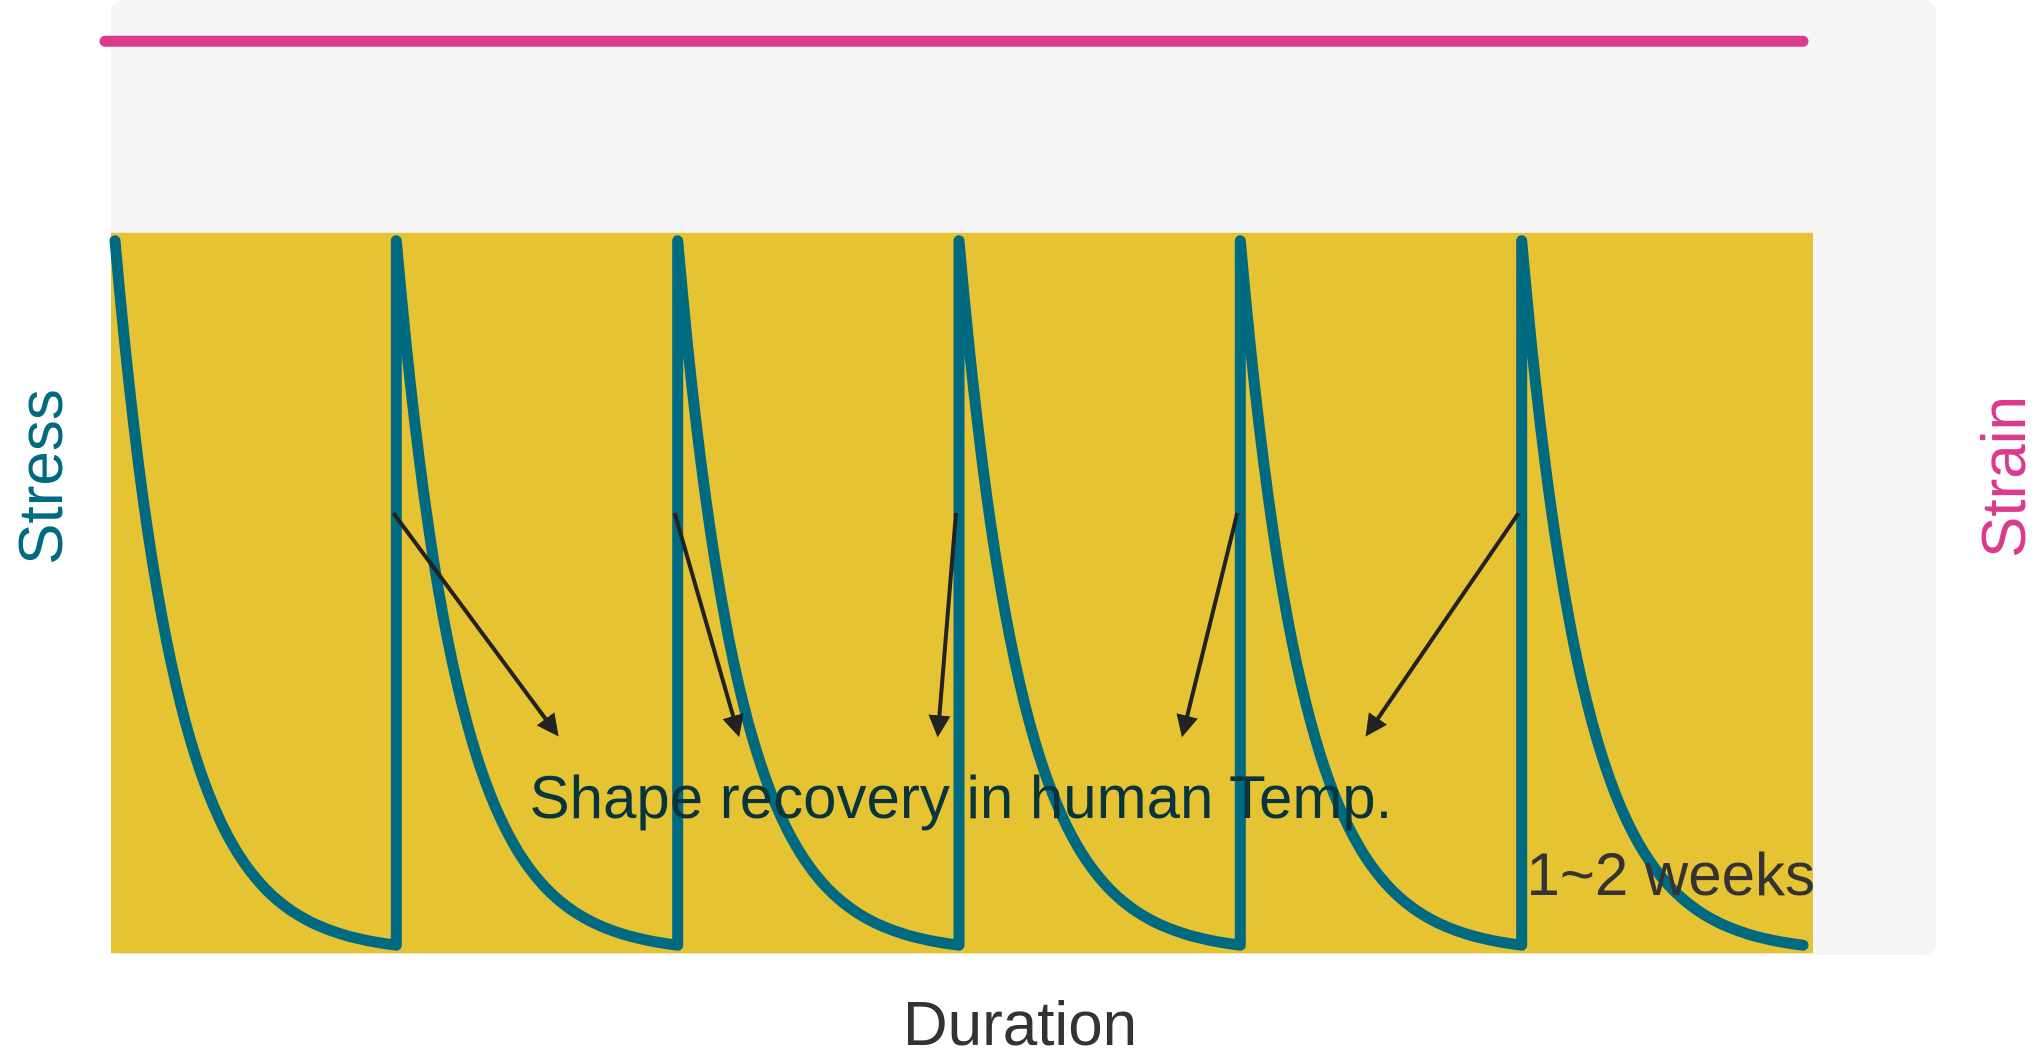 This screenshot has width=2040, height=1050. Describe the element at coordinates (1670, 874) in the screenshot. I see `duration-note: 1~2 weeks` at that location.